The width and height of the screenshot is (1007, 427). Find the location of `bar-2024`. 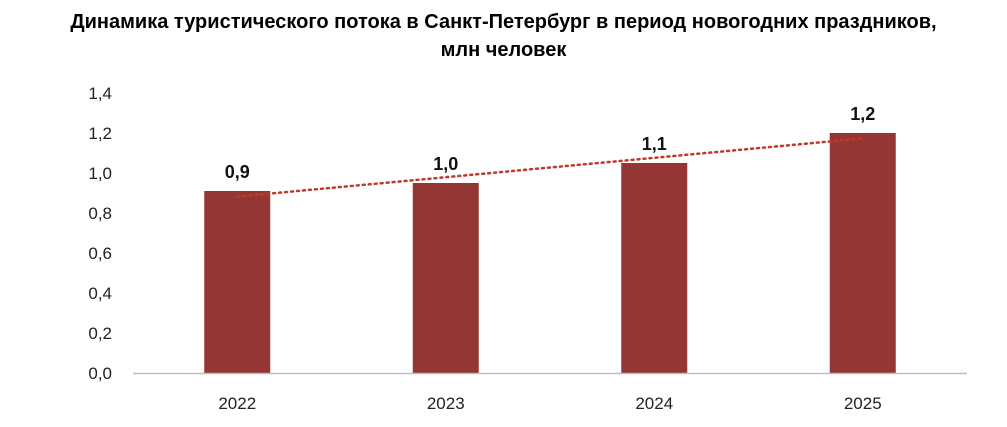

bar-2024 is located at coordinates (654, 268).